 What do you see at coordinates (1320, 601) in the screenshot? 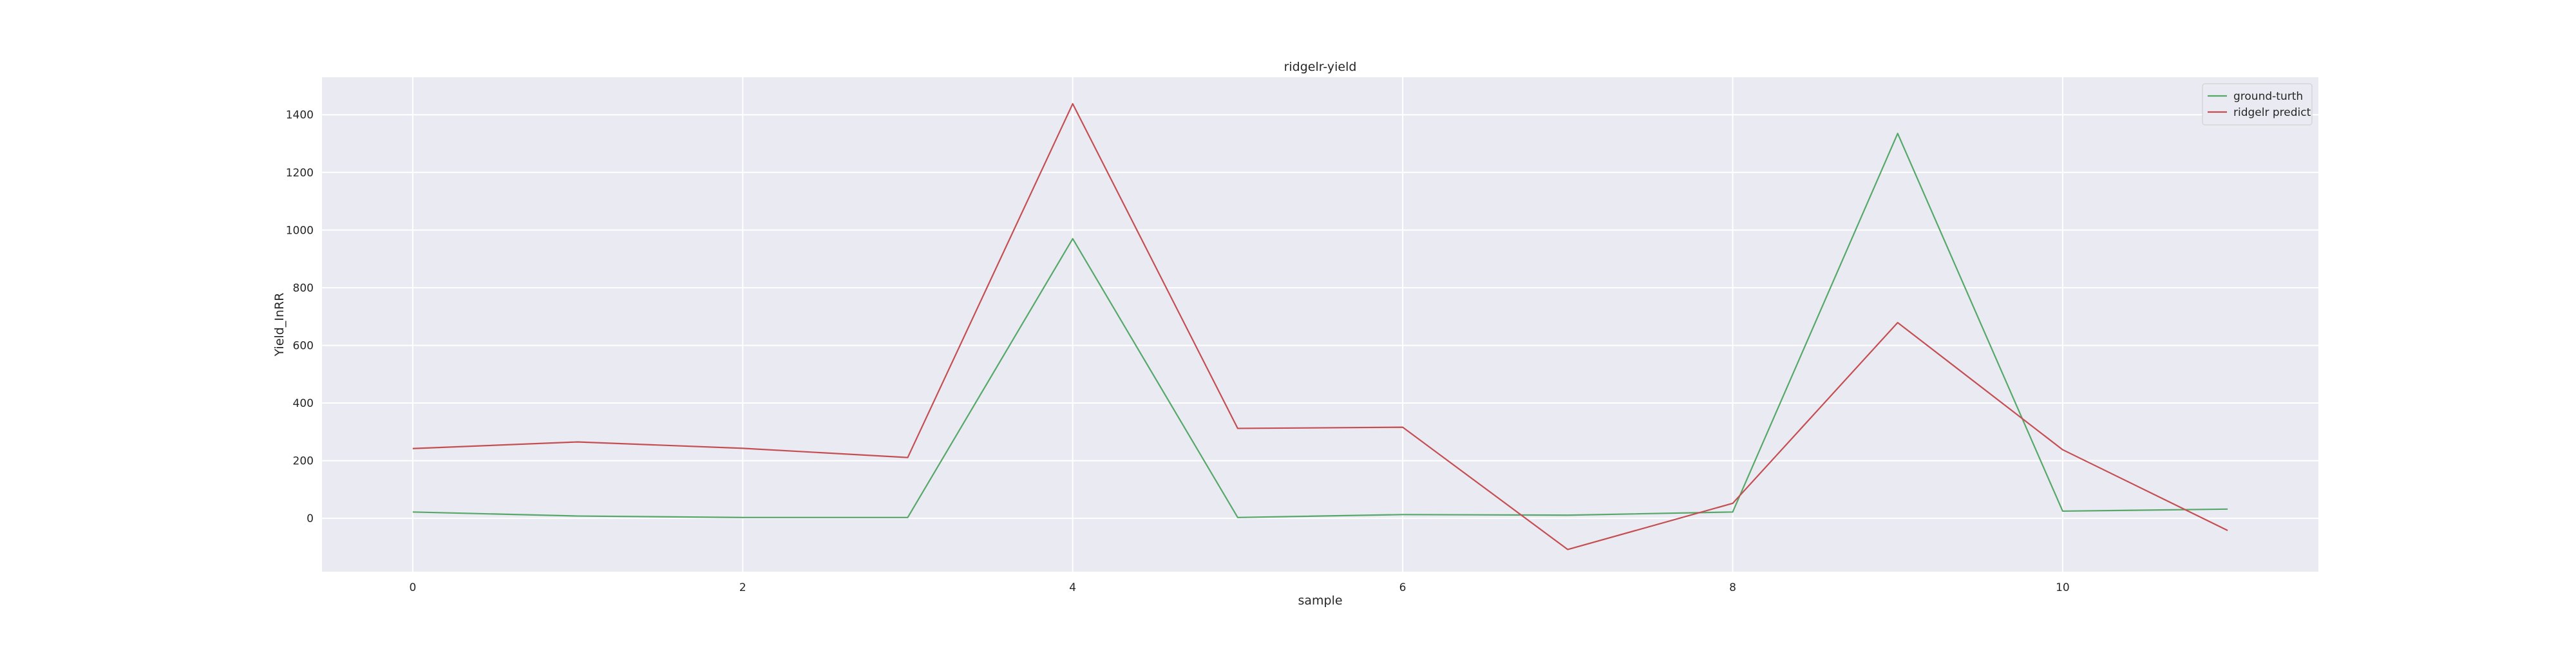
I see `x-axis-label: sample` at bounding box center [1320, 601].